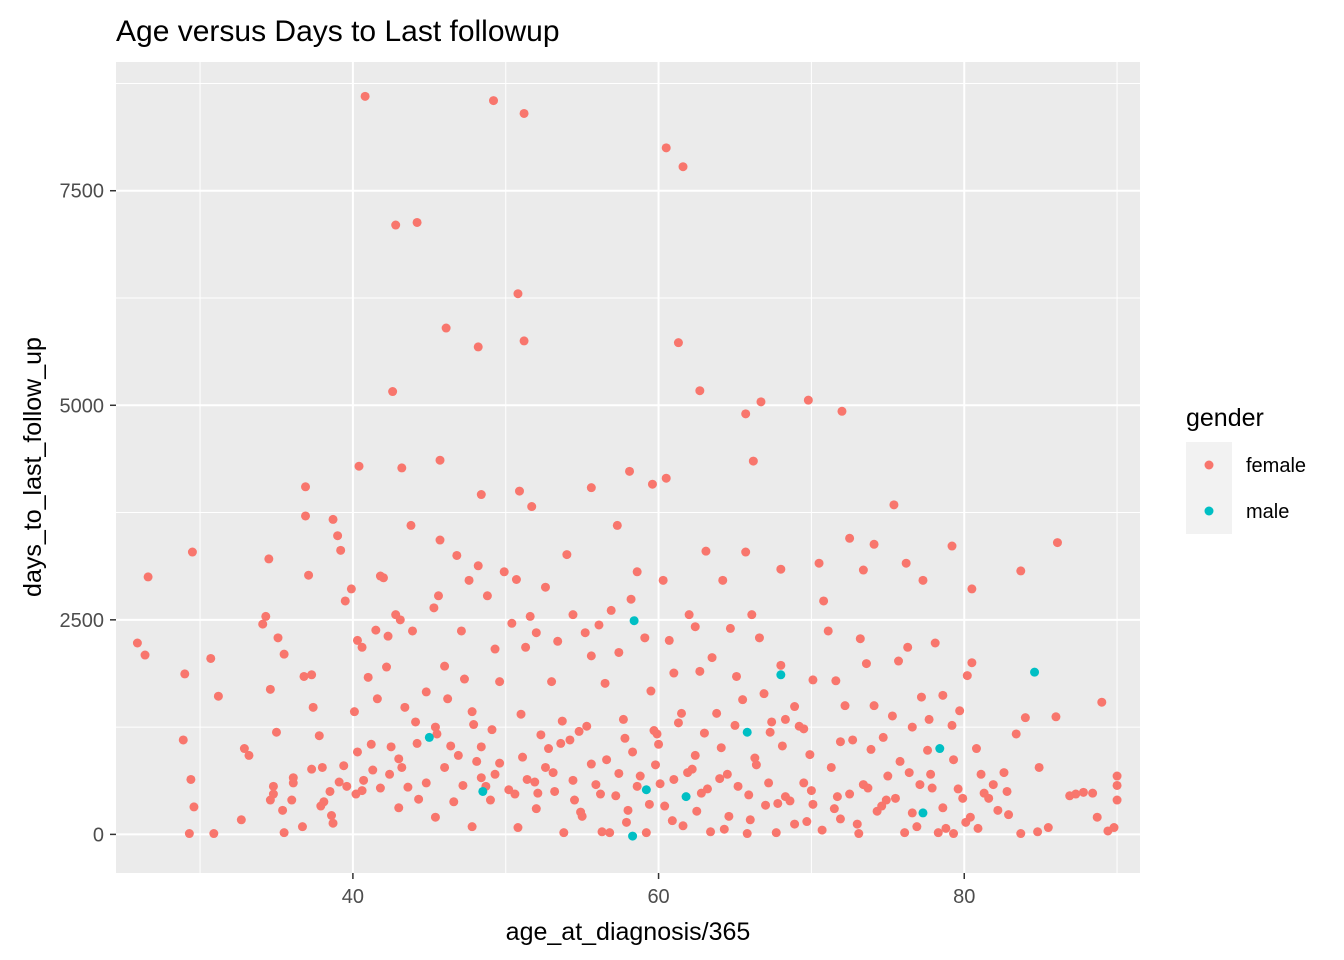 This screenshot has width=1344, height=960. I want to click on legend-title: gender, so click(1225, 418).